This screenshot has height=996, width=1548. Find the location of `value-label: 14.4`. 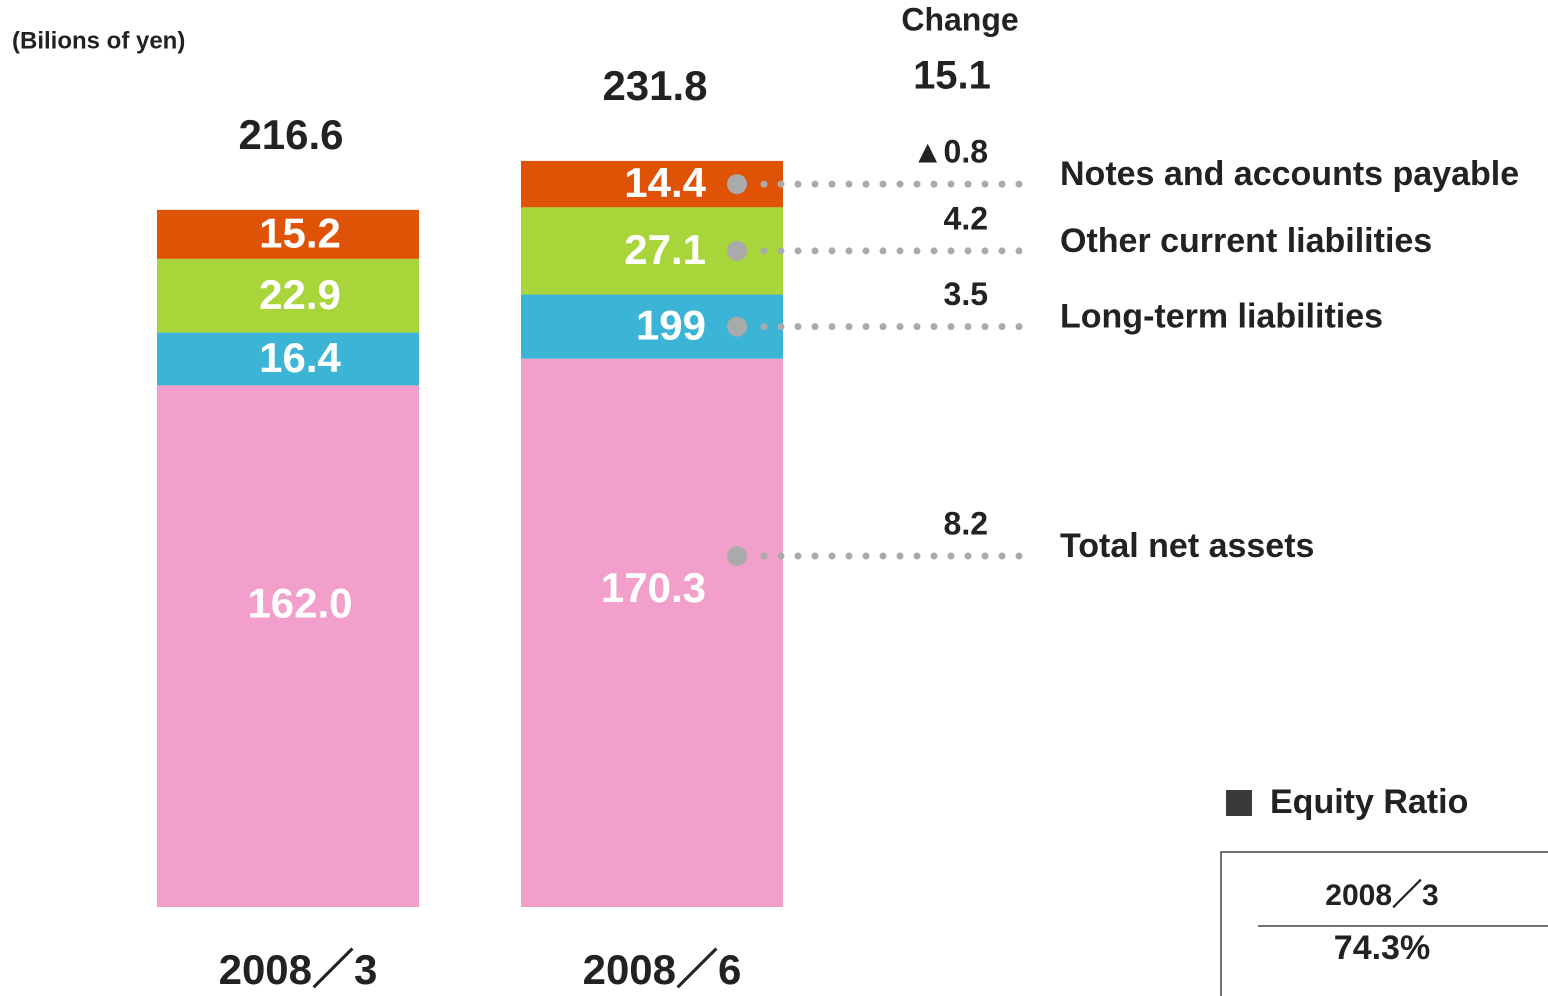

value-label: 14.4 is located at coordinates (665, 182).